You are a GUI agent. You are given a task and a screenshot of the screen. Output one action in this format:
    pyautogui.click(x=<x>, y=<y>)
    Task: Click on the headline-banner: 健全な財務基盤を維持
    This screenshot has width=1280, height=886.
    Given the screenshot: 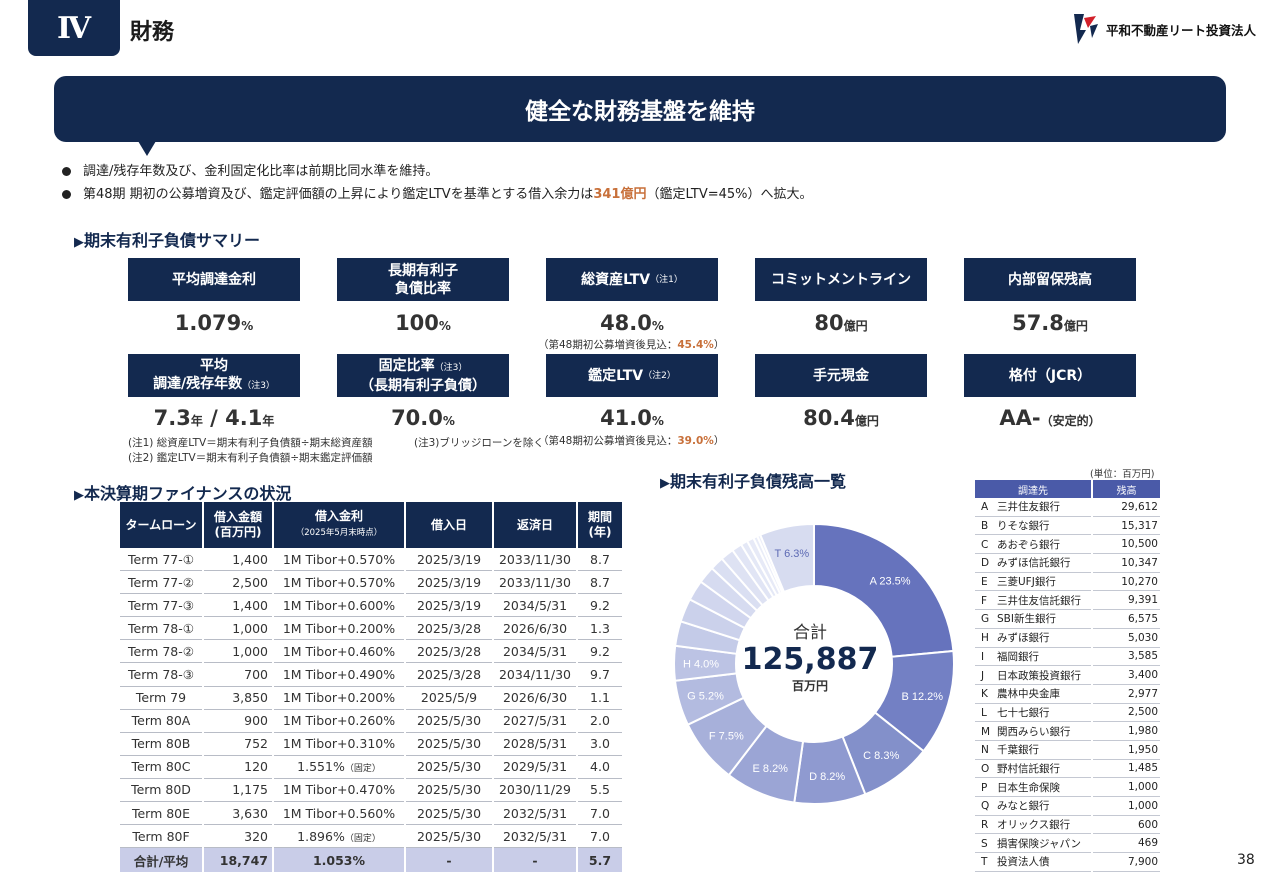 What is the action you would take?
    pyautogui.click(x=640, y=109)
    